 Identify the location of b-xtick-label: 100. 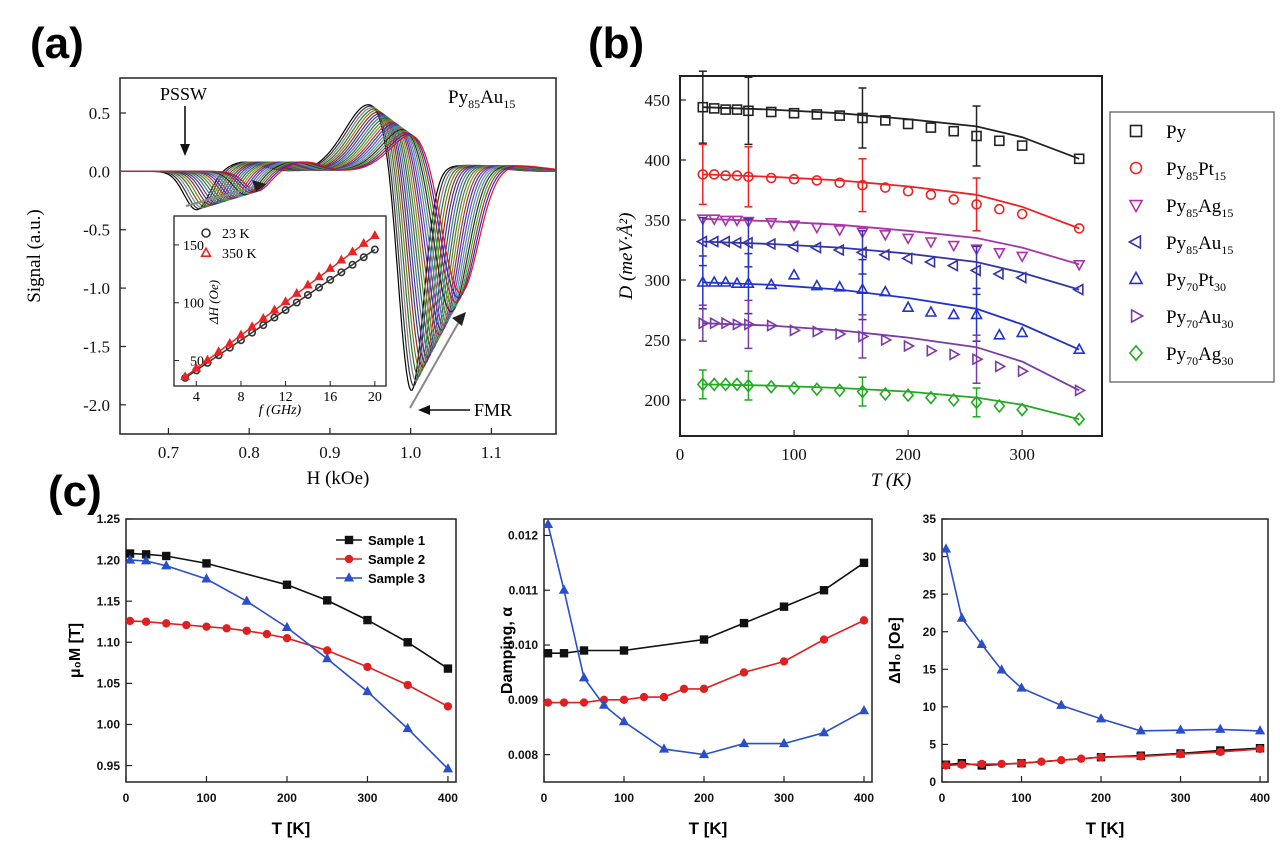
(794, 454).